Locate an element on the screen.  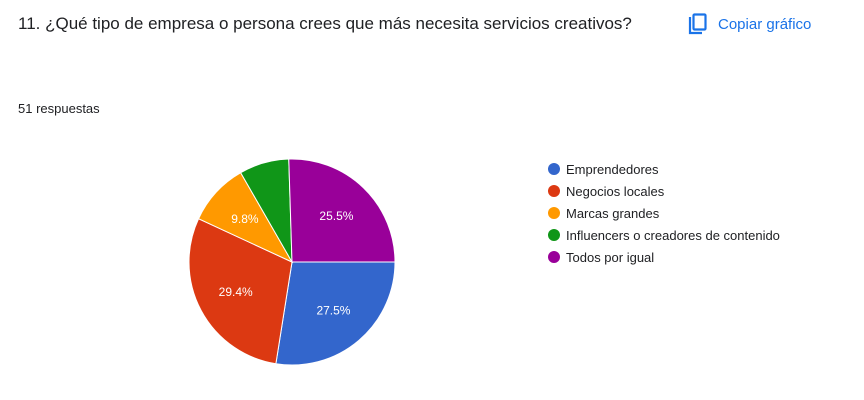
pie-slice-todos-por-igual is located at coordinates (342, 210).